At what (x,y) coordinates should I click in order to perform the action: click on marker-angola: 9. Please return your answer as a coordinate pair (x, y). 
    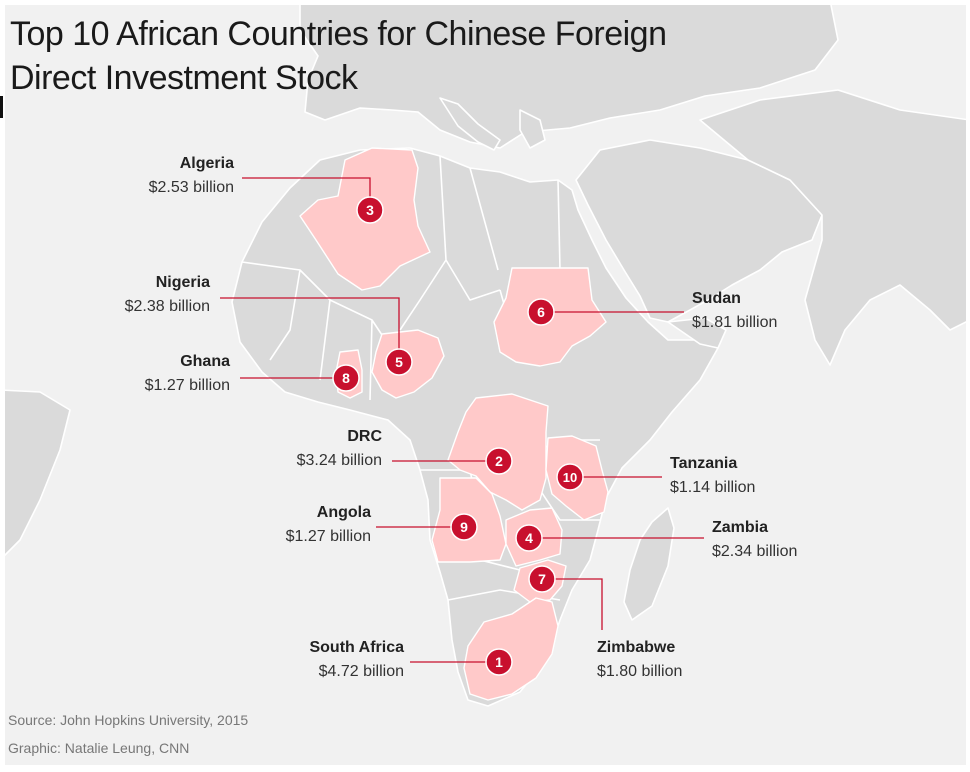
    Looking at the image, I should click on (464, 527).